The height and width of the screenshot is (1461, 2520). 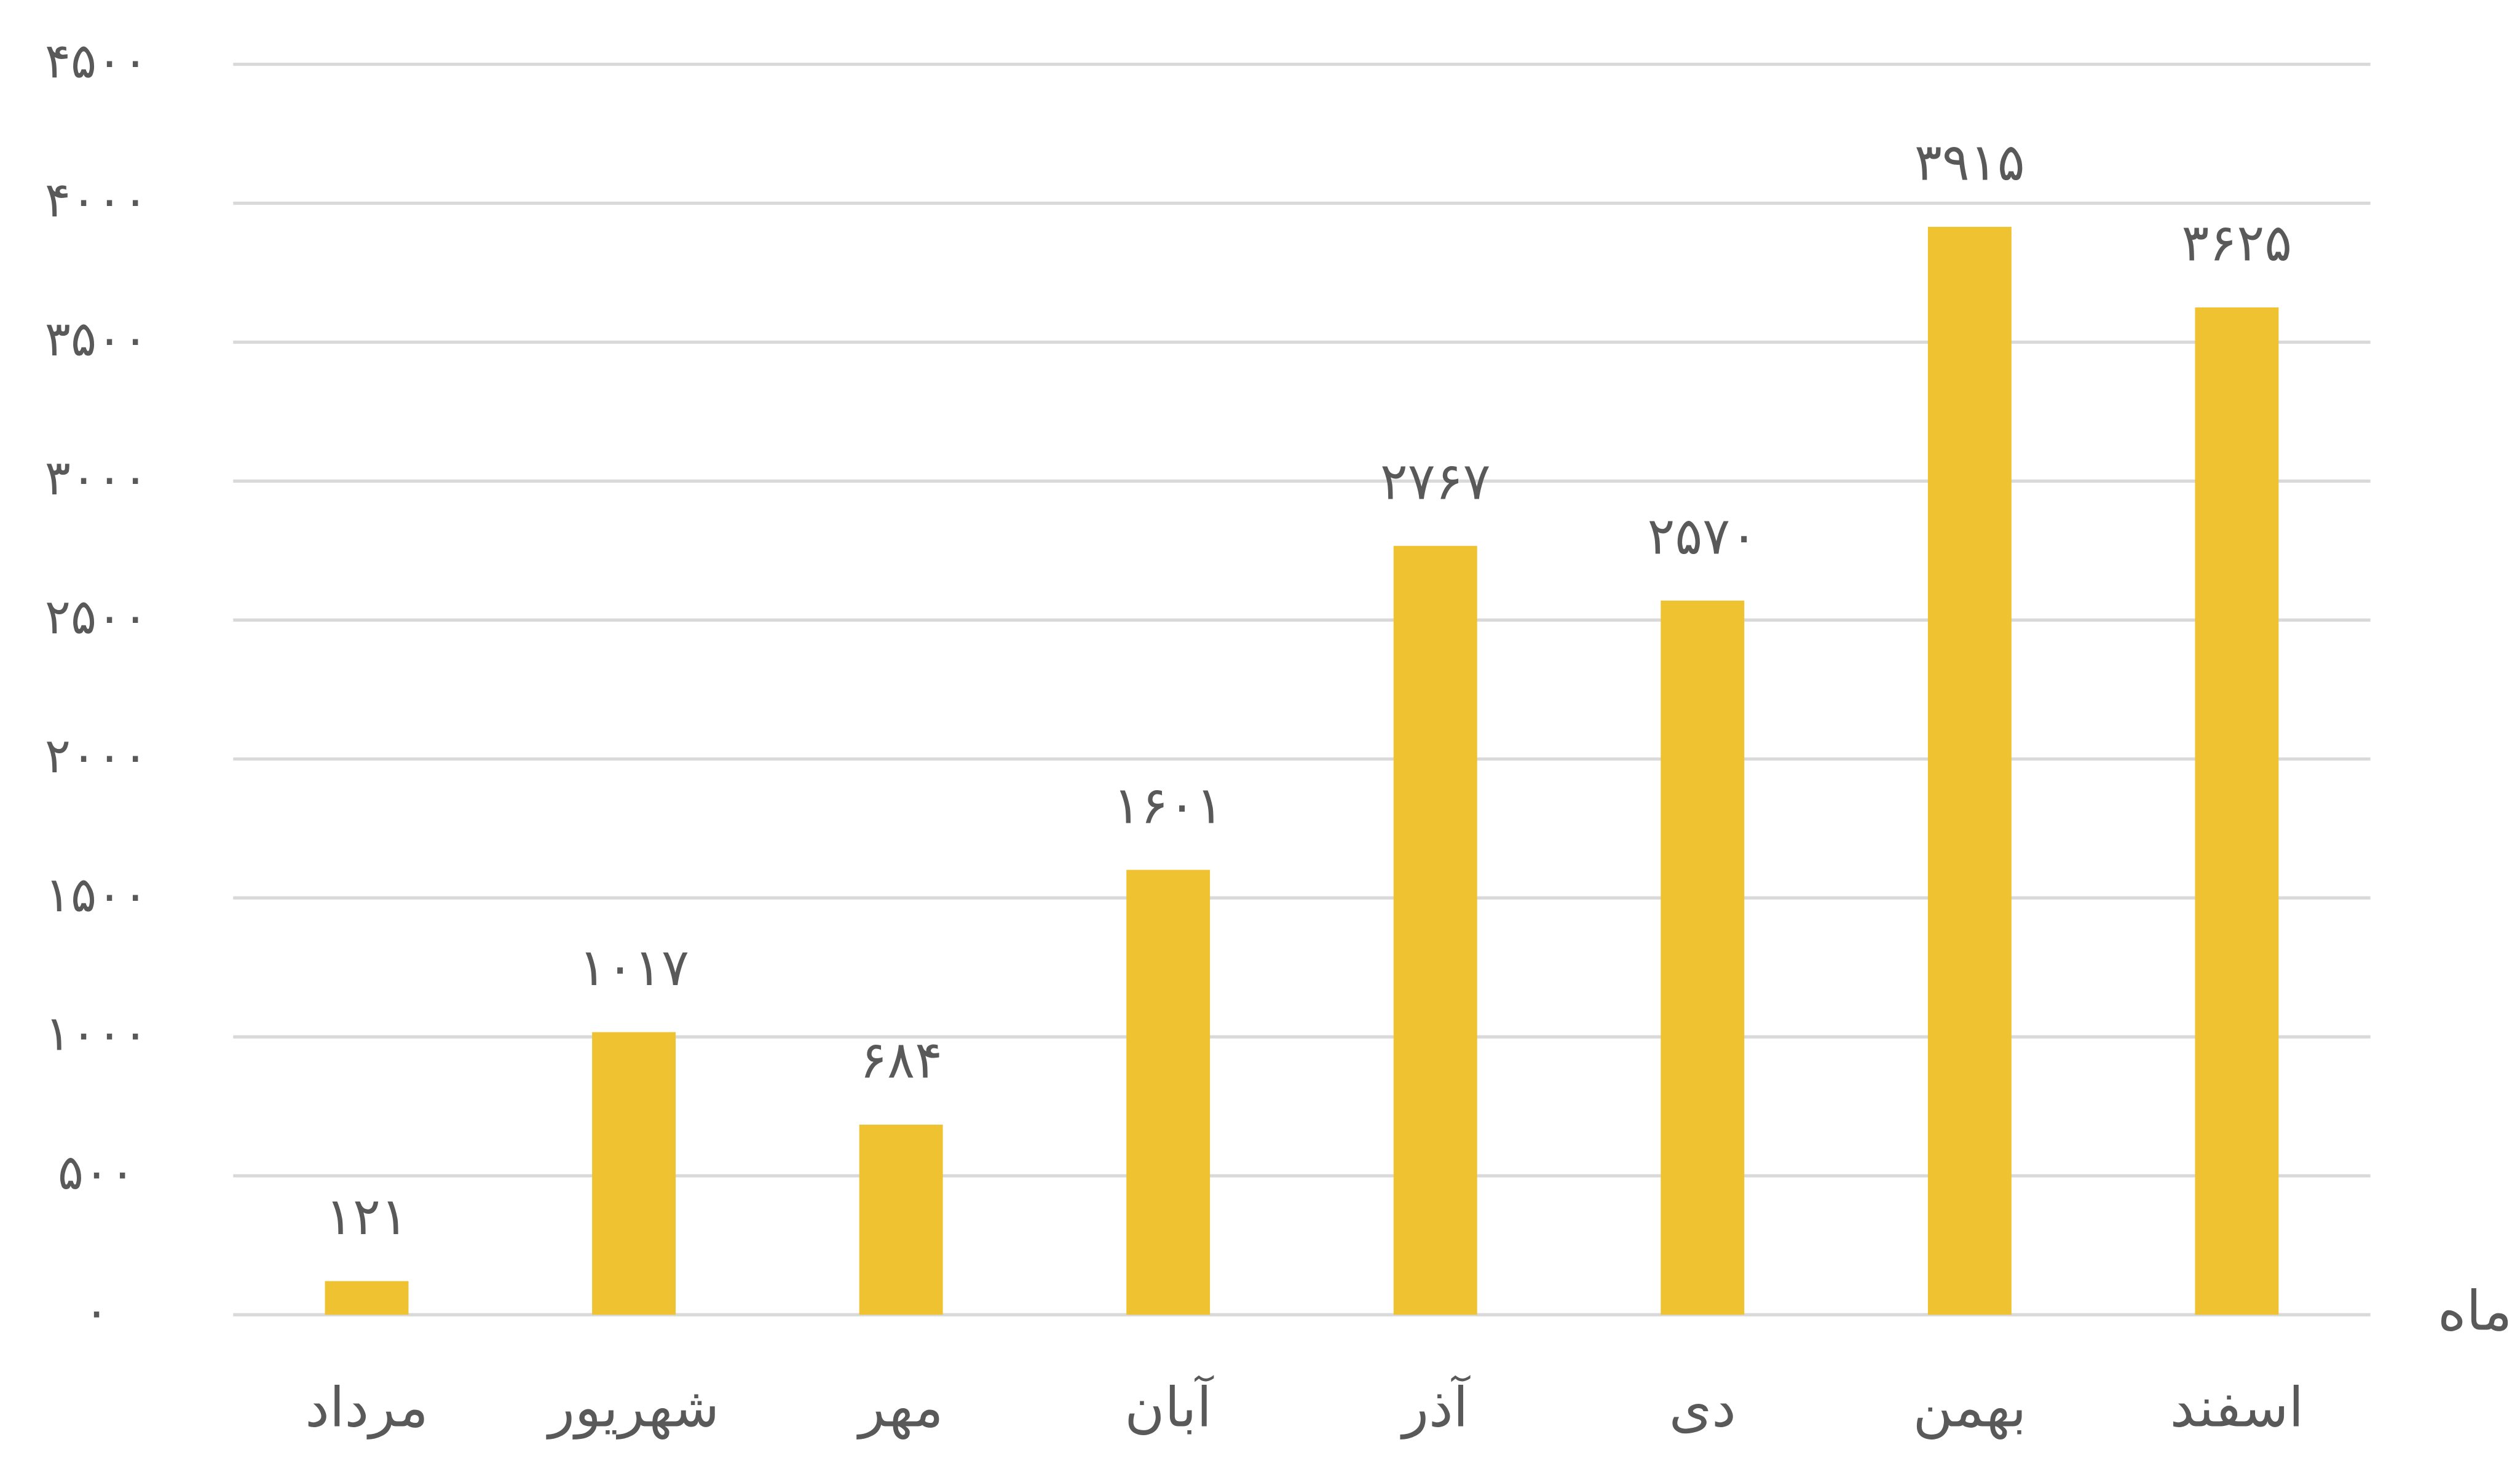 What do you see at coordinates (632, 1408) in the screenshot?
I see `x-tick-label: شهریور` at bounding box center [632, 1408].